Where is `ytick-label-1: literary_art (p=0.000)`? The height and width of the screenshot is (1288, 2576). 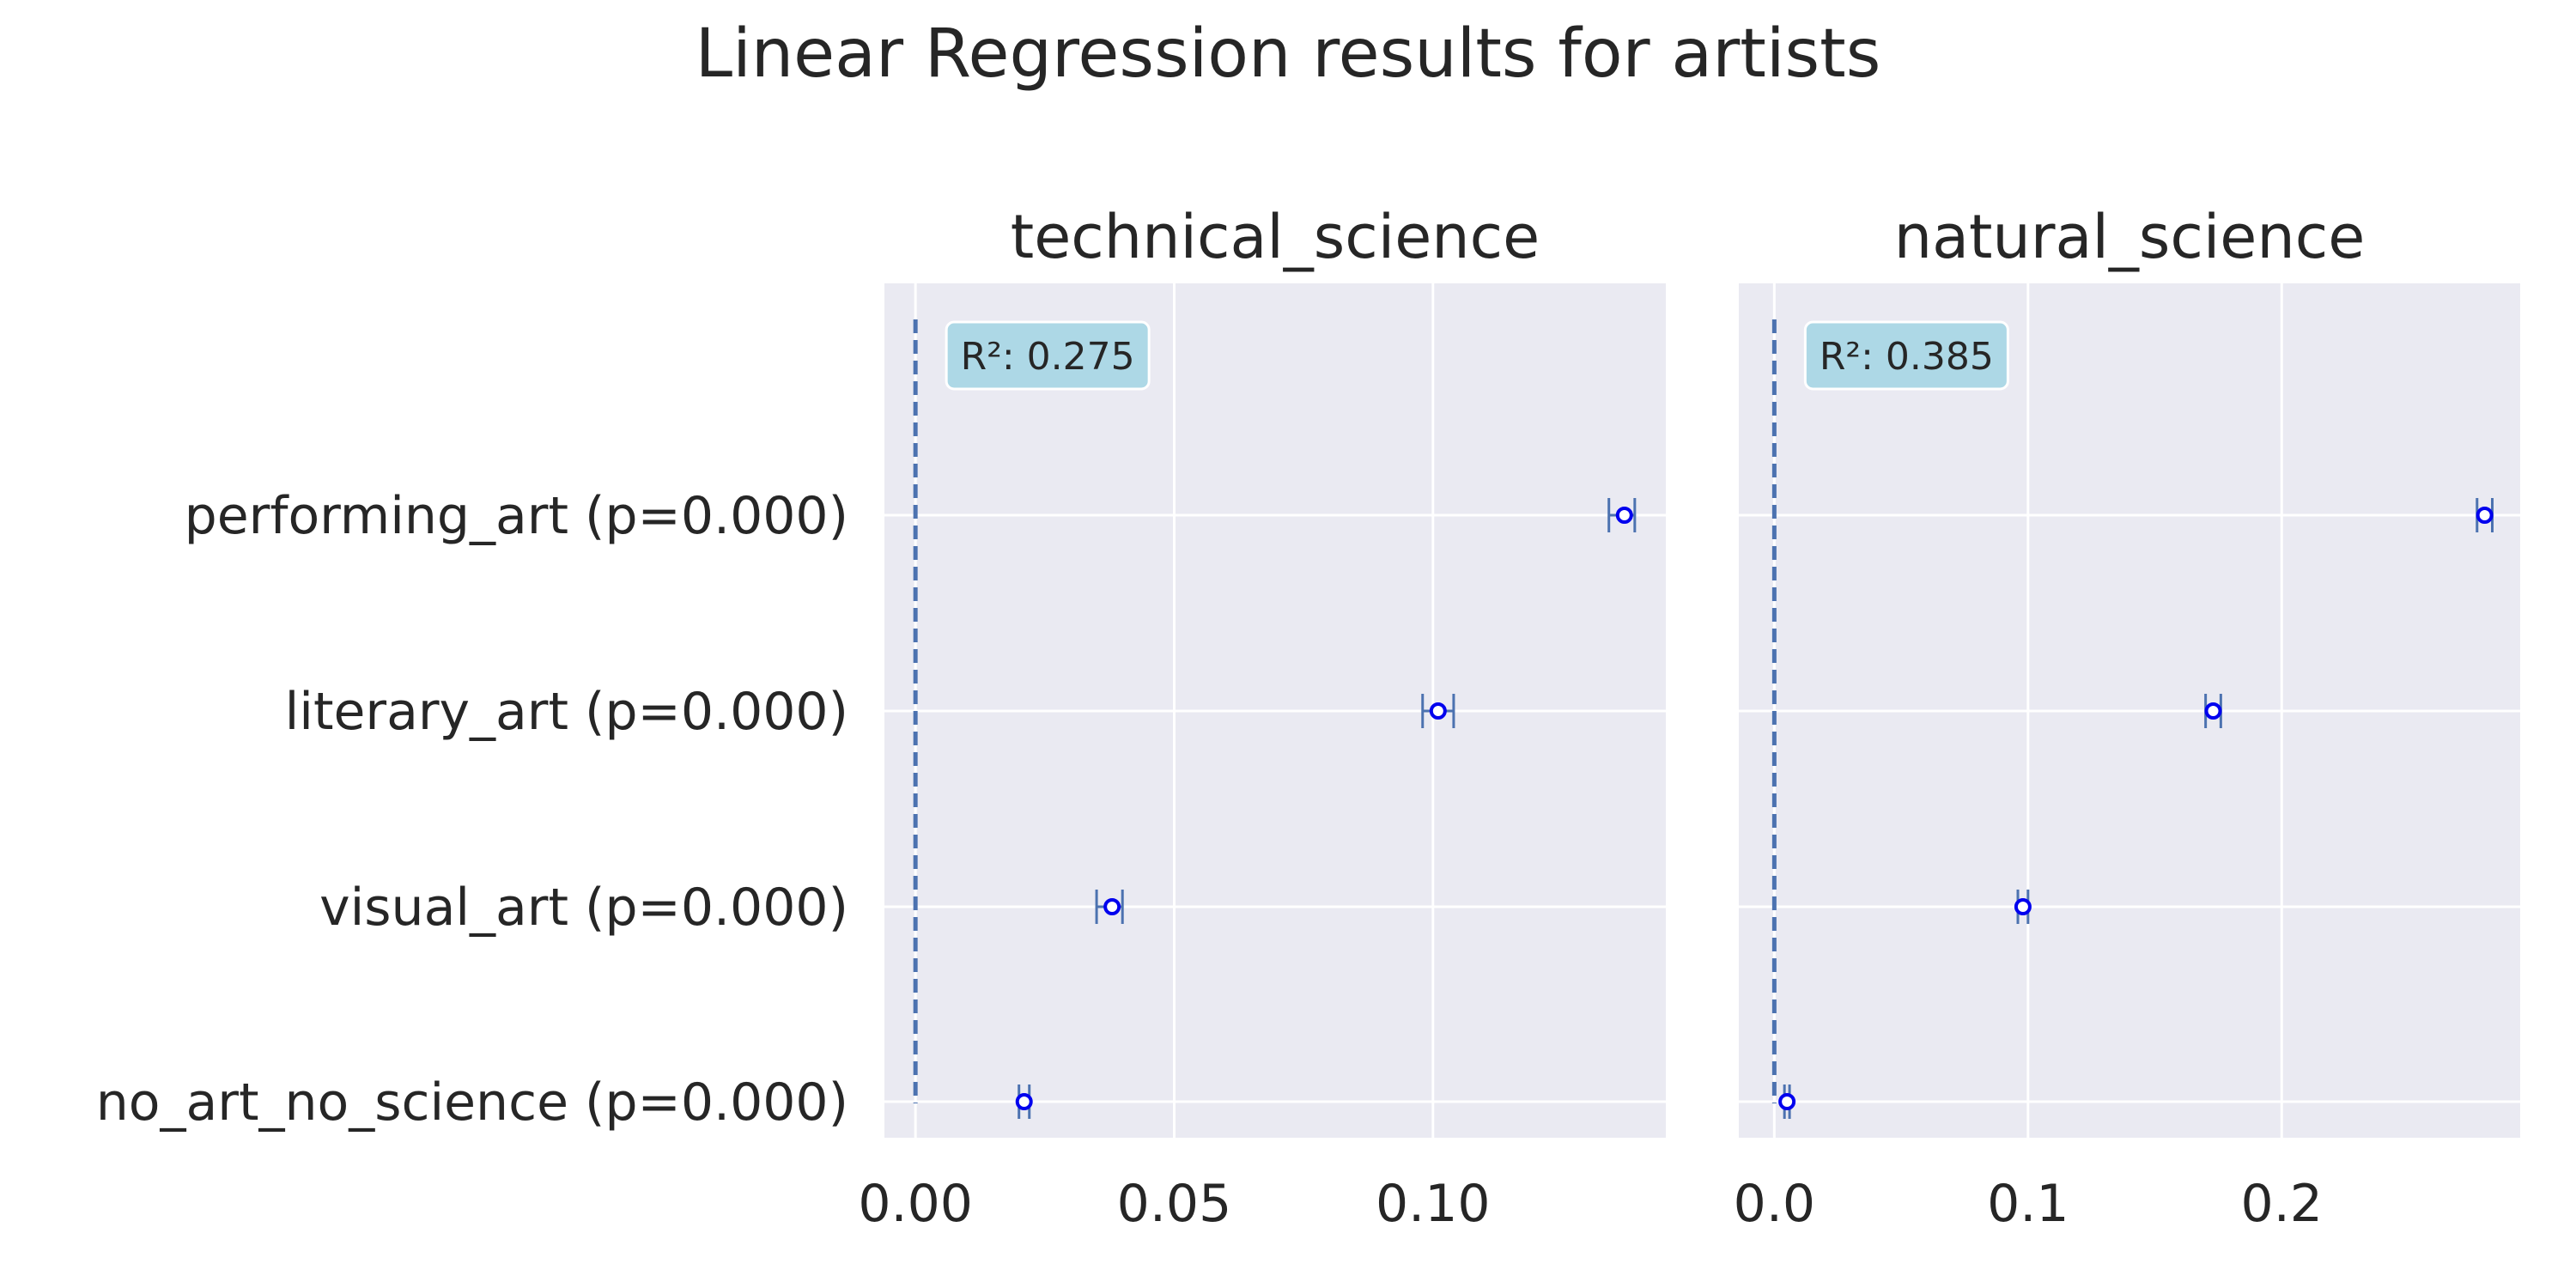
ytick-label-1: literary_art (p=0.000) is located at coordinates (566, 712).